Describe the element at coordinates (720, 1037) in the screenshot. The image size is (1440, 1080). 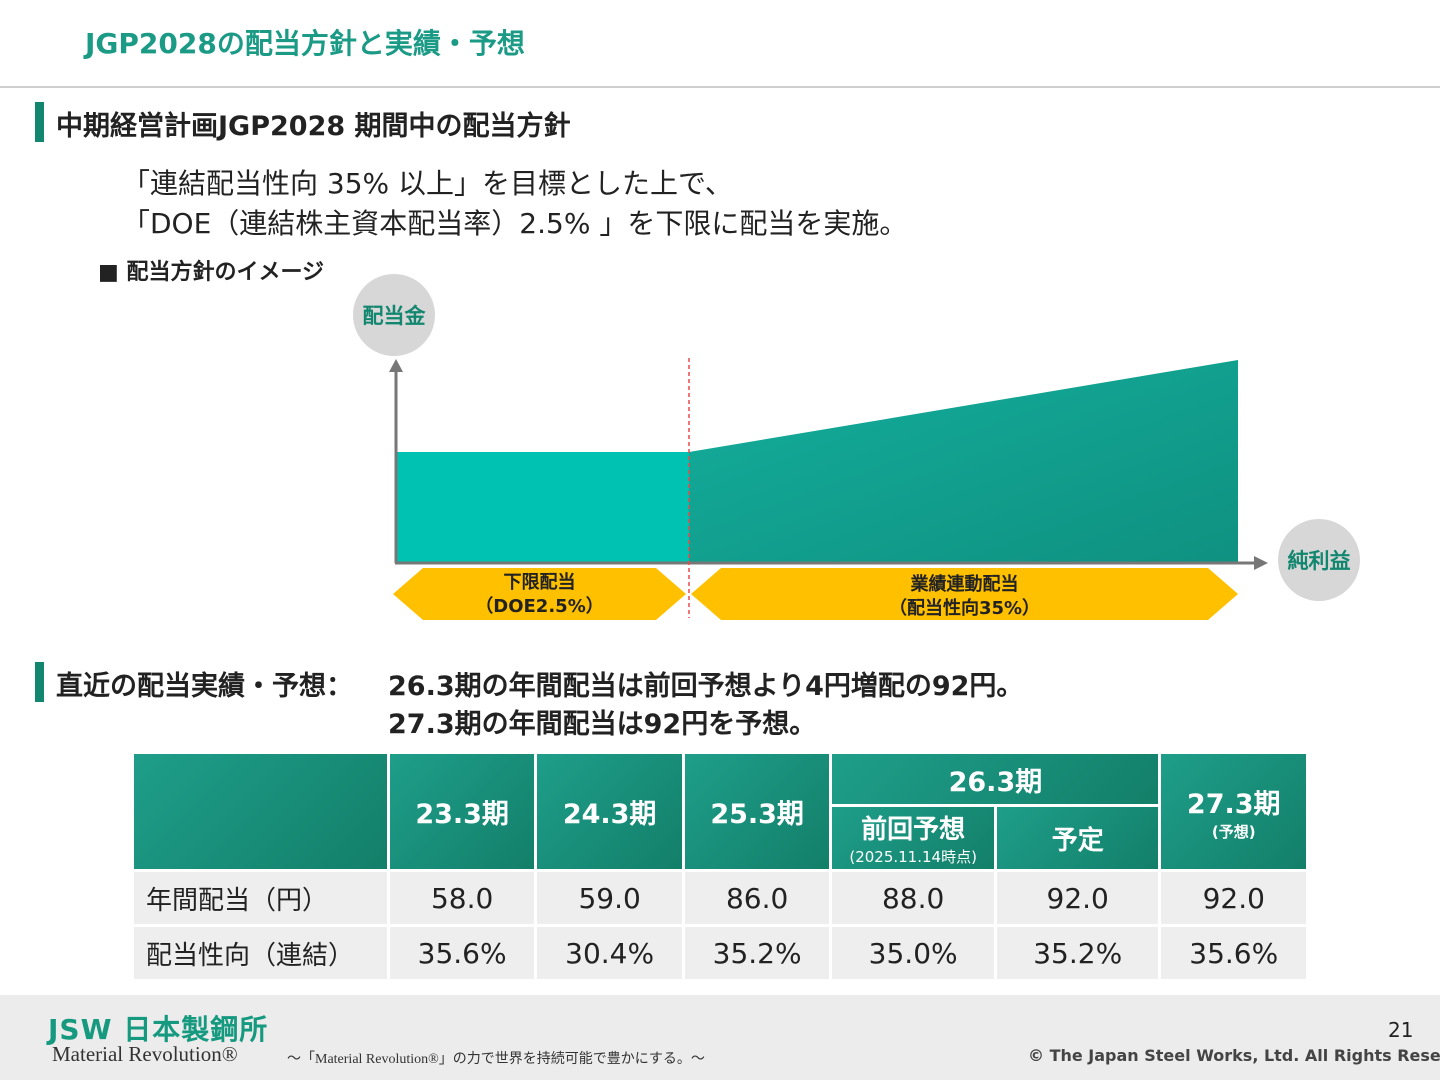
I see `footer` at that location.